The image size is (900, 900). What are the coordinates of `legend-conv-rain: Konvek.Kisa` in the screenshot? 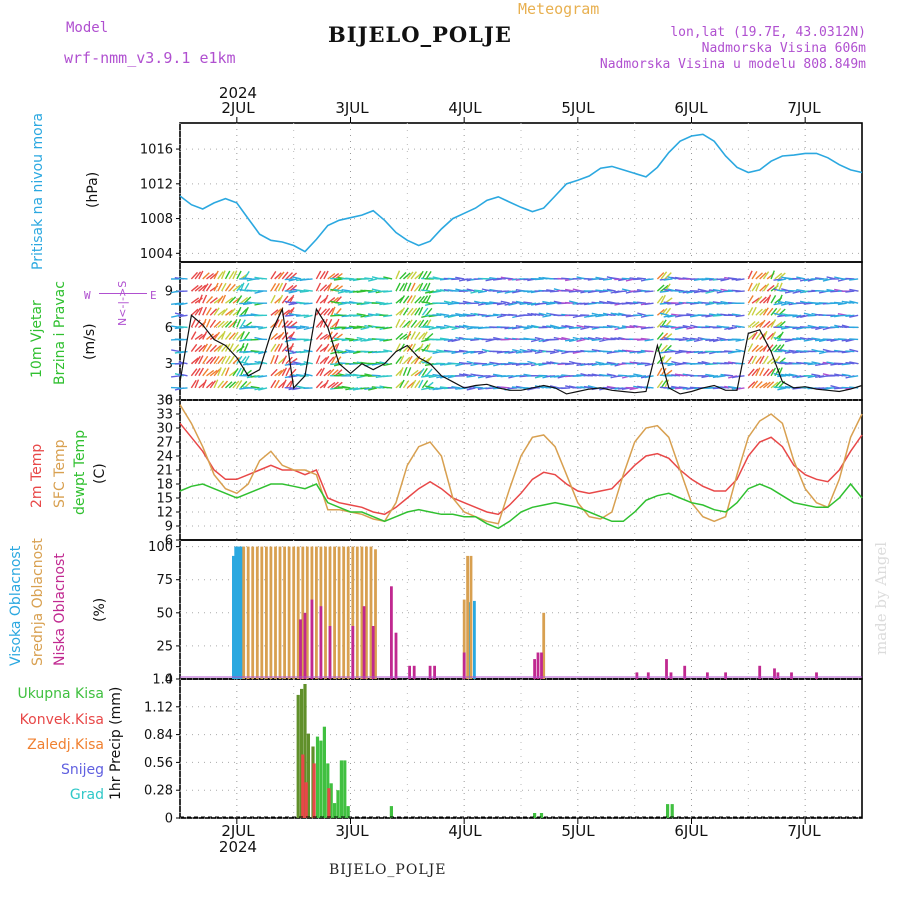 It's located at (61, 720).